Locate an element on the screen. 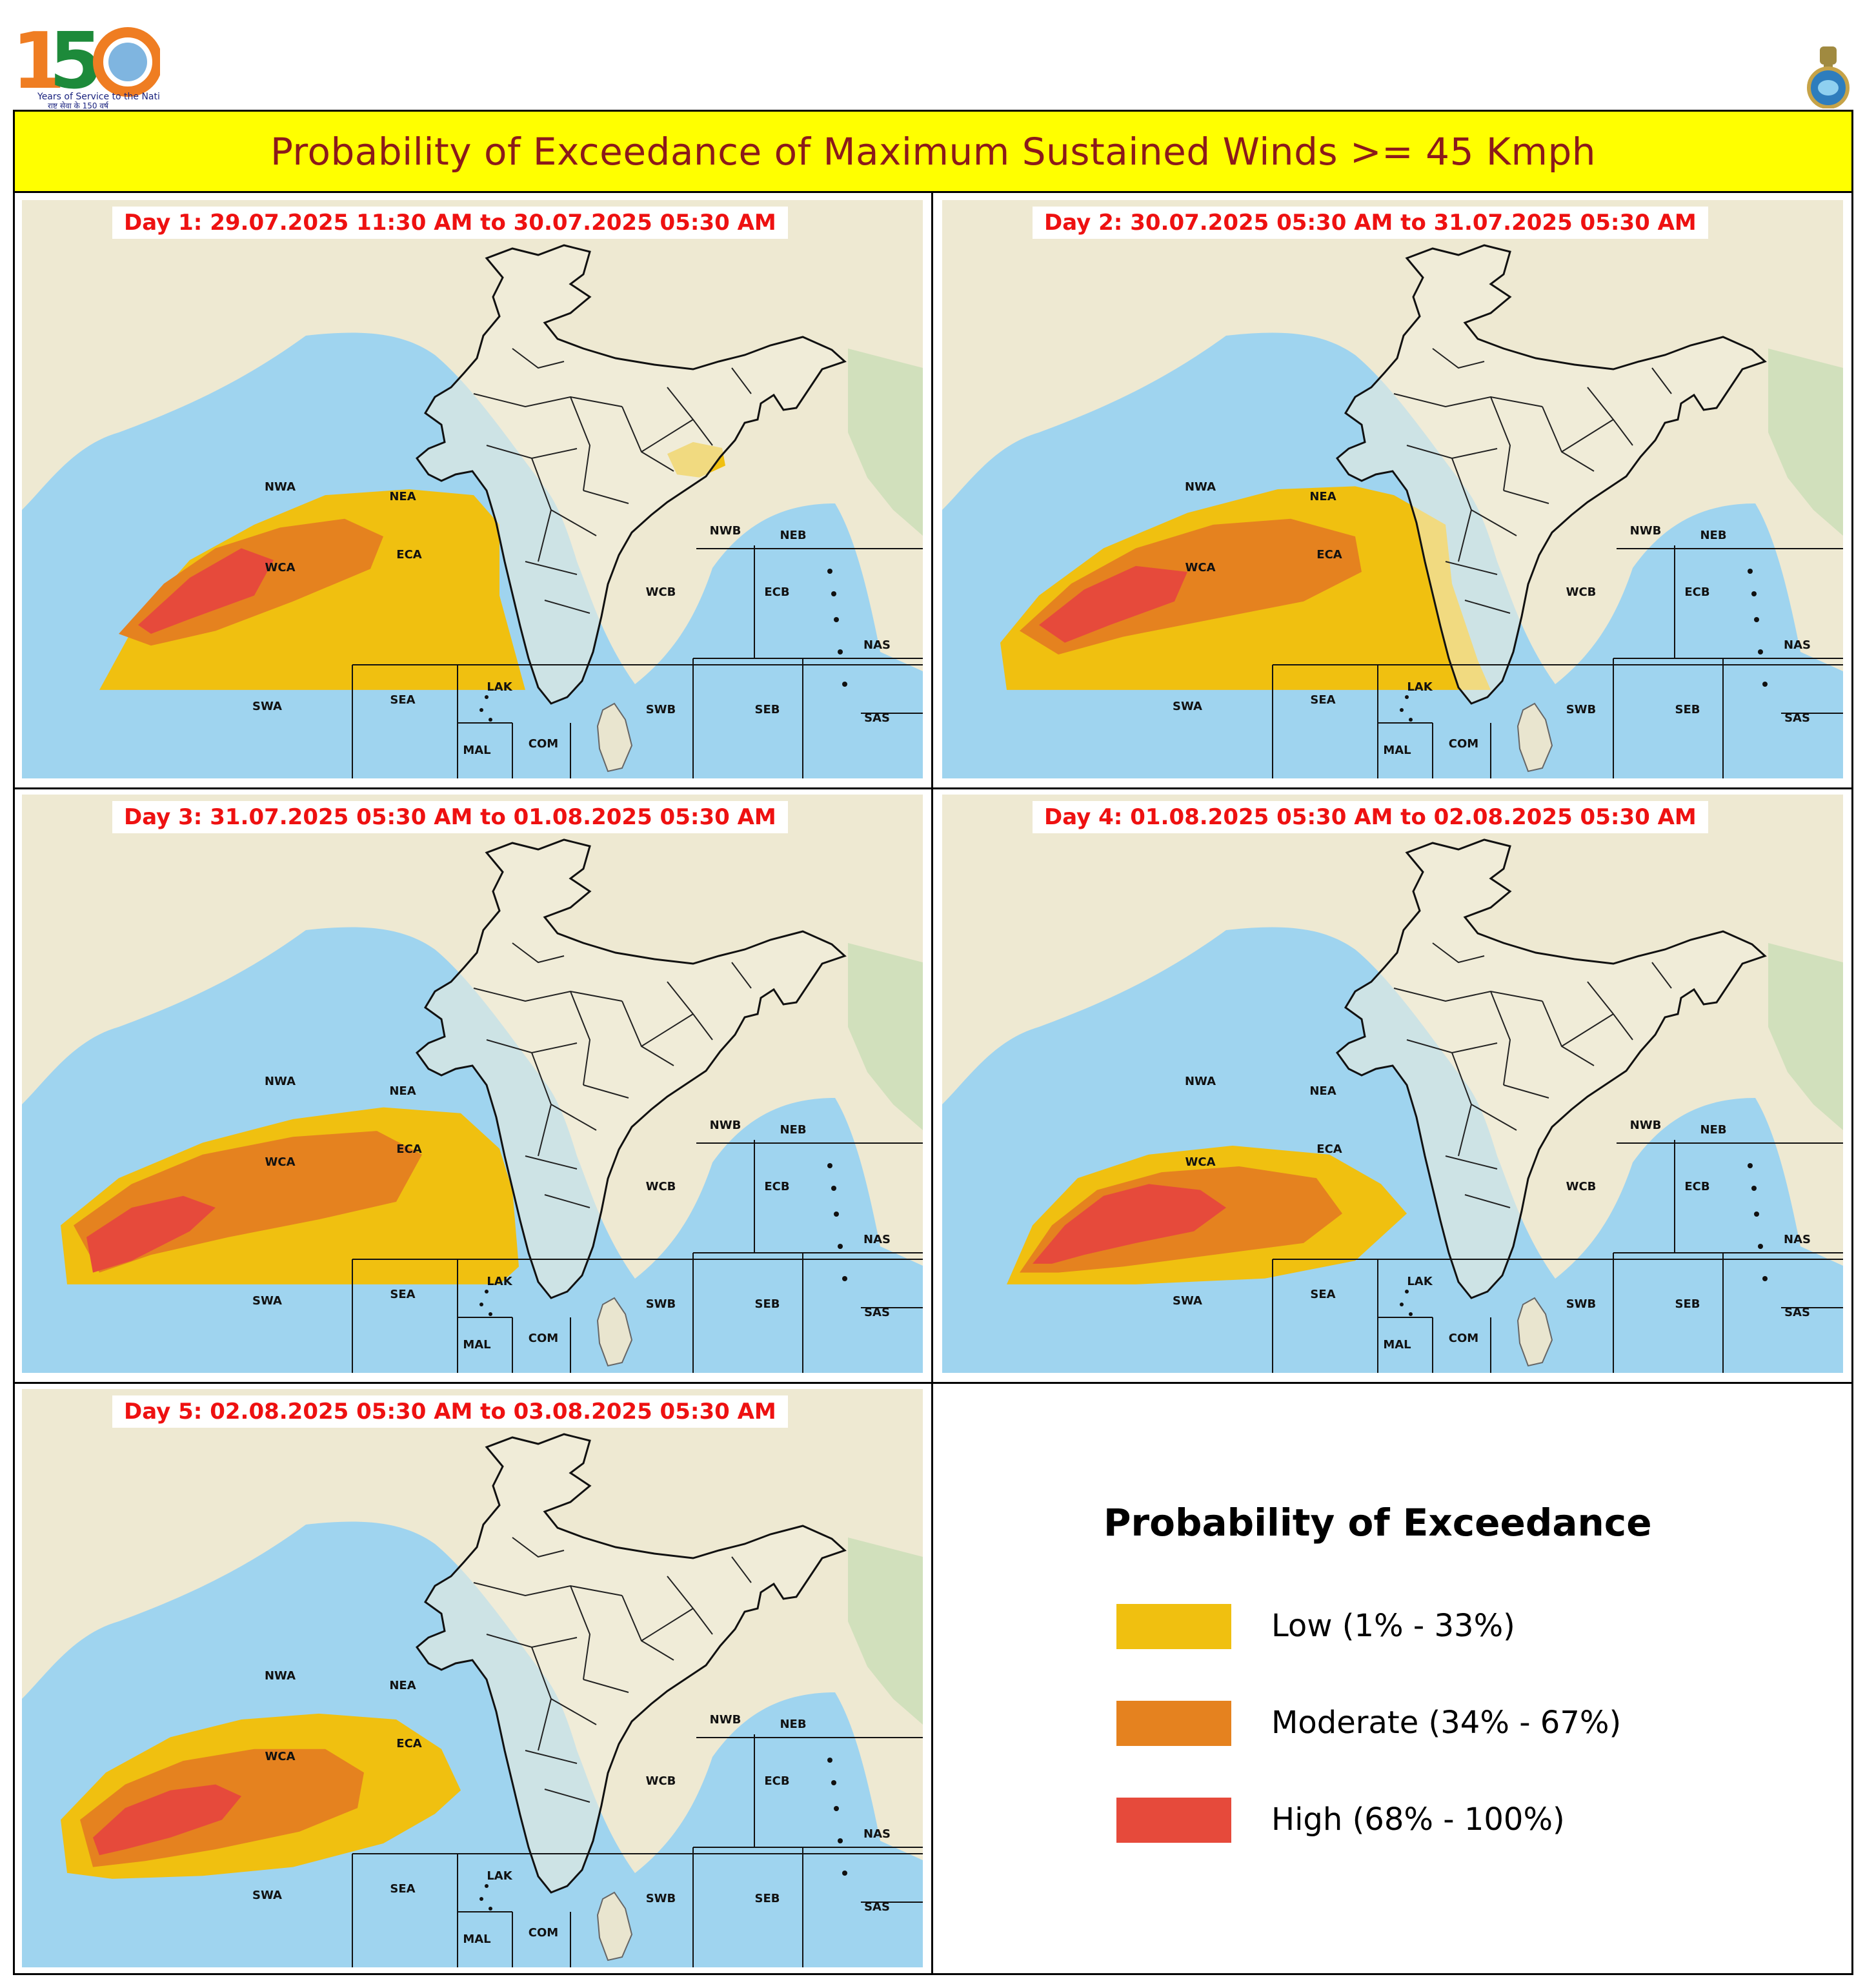 The image size is (1865, 1988). legend-title: Probability of Exceedance is located at coordinates (1378, 1523).